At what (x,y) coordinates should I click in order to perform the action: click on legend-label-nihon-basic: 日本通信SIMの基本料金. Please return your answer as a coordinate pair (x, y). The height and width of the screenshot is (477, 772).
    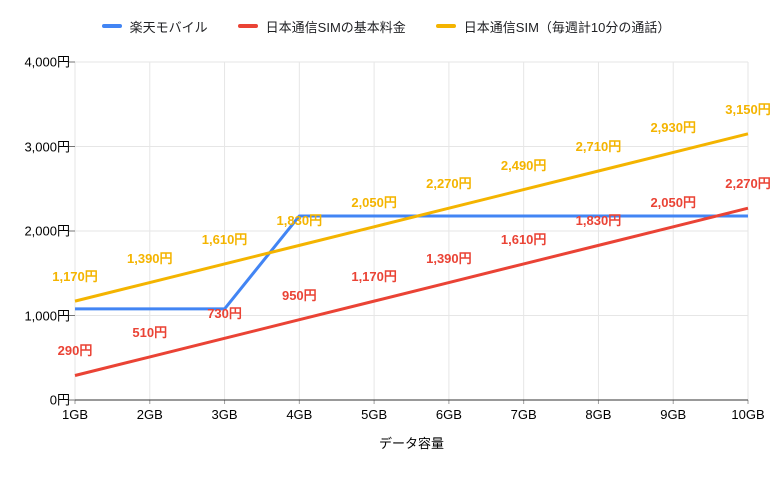
    Looking at the image, I should click on (335, 27).